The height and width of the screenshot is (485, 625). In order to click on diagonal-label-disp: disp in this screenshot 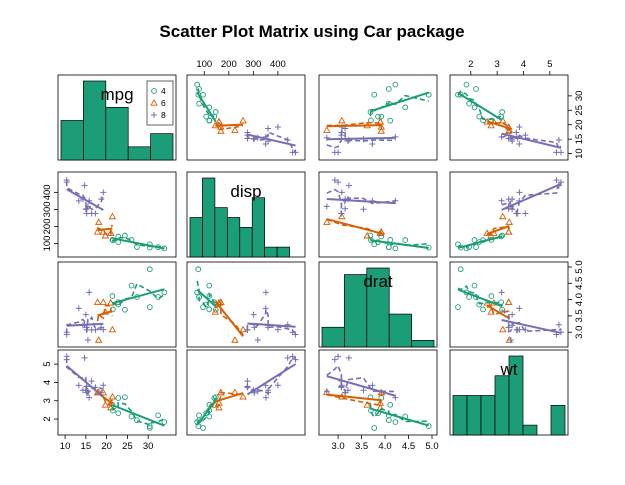, I will do `click(245, 191)`.